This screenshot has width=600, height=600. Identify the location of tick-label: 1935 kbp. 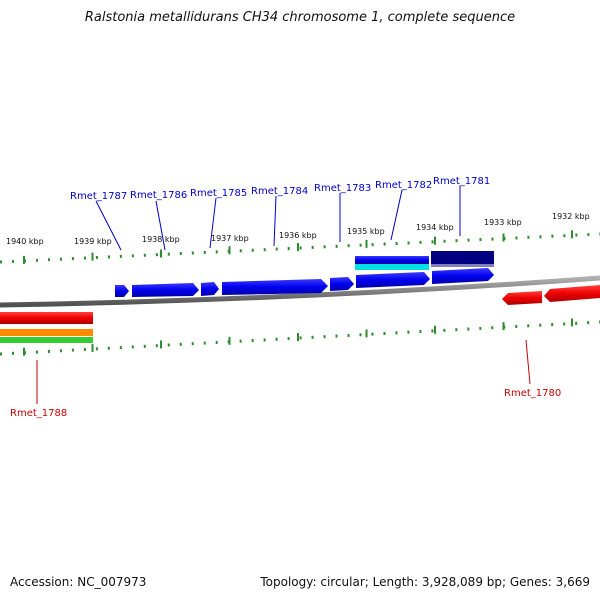
(366, 231).